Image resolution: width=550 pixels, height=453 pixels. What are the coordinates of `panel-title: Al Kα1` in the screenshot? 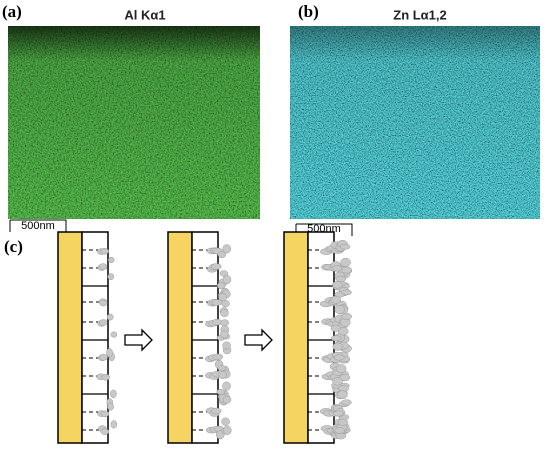 It's located at (144, 14).